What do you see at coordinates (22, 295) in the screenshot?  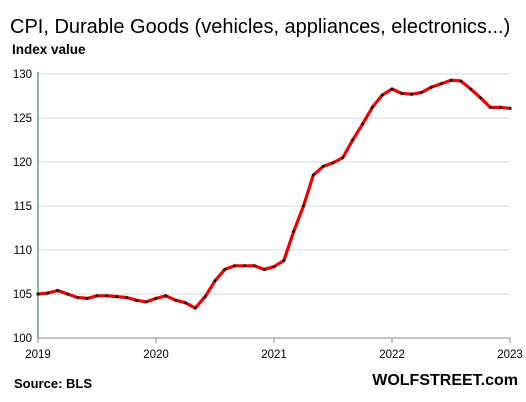 I see `y-tick-label-105: 105` at bounding box center [22, 295].